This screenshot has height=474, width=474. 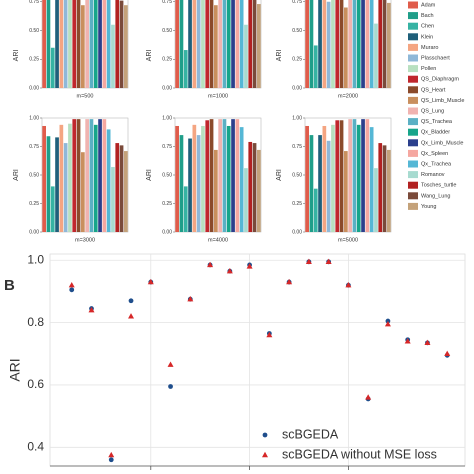 I want to click on legend-label: QS_Heart, so click(x=433, y=90).